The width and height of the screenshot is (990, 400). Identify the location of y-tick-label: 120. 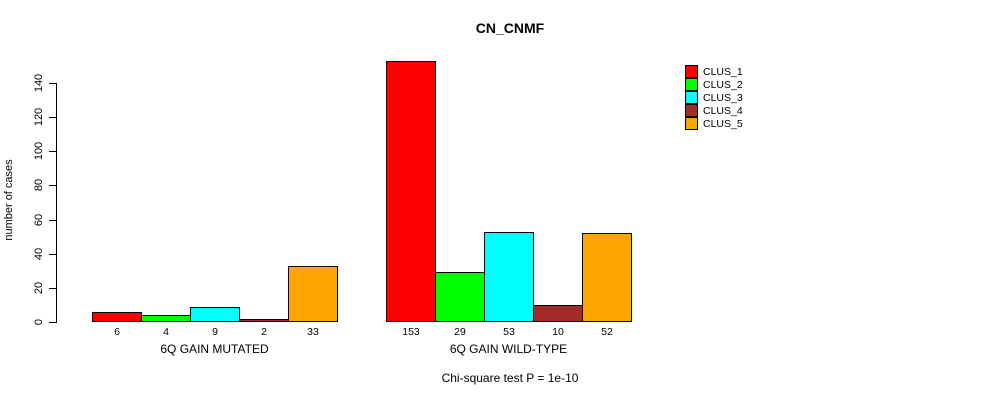
(39, 117).